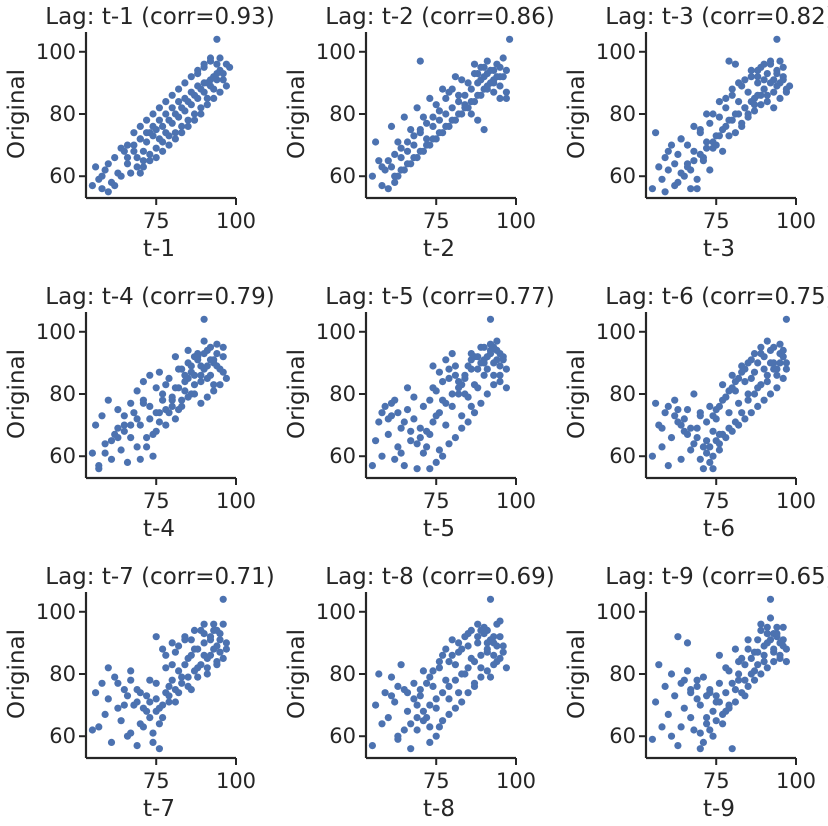 The image size is (828, 826). I want to click on y-tick-label: 100, so click(56, 332).